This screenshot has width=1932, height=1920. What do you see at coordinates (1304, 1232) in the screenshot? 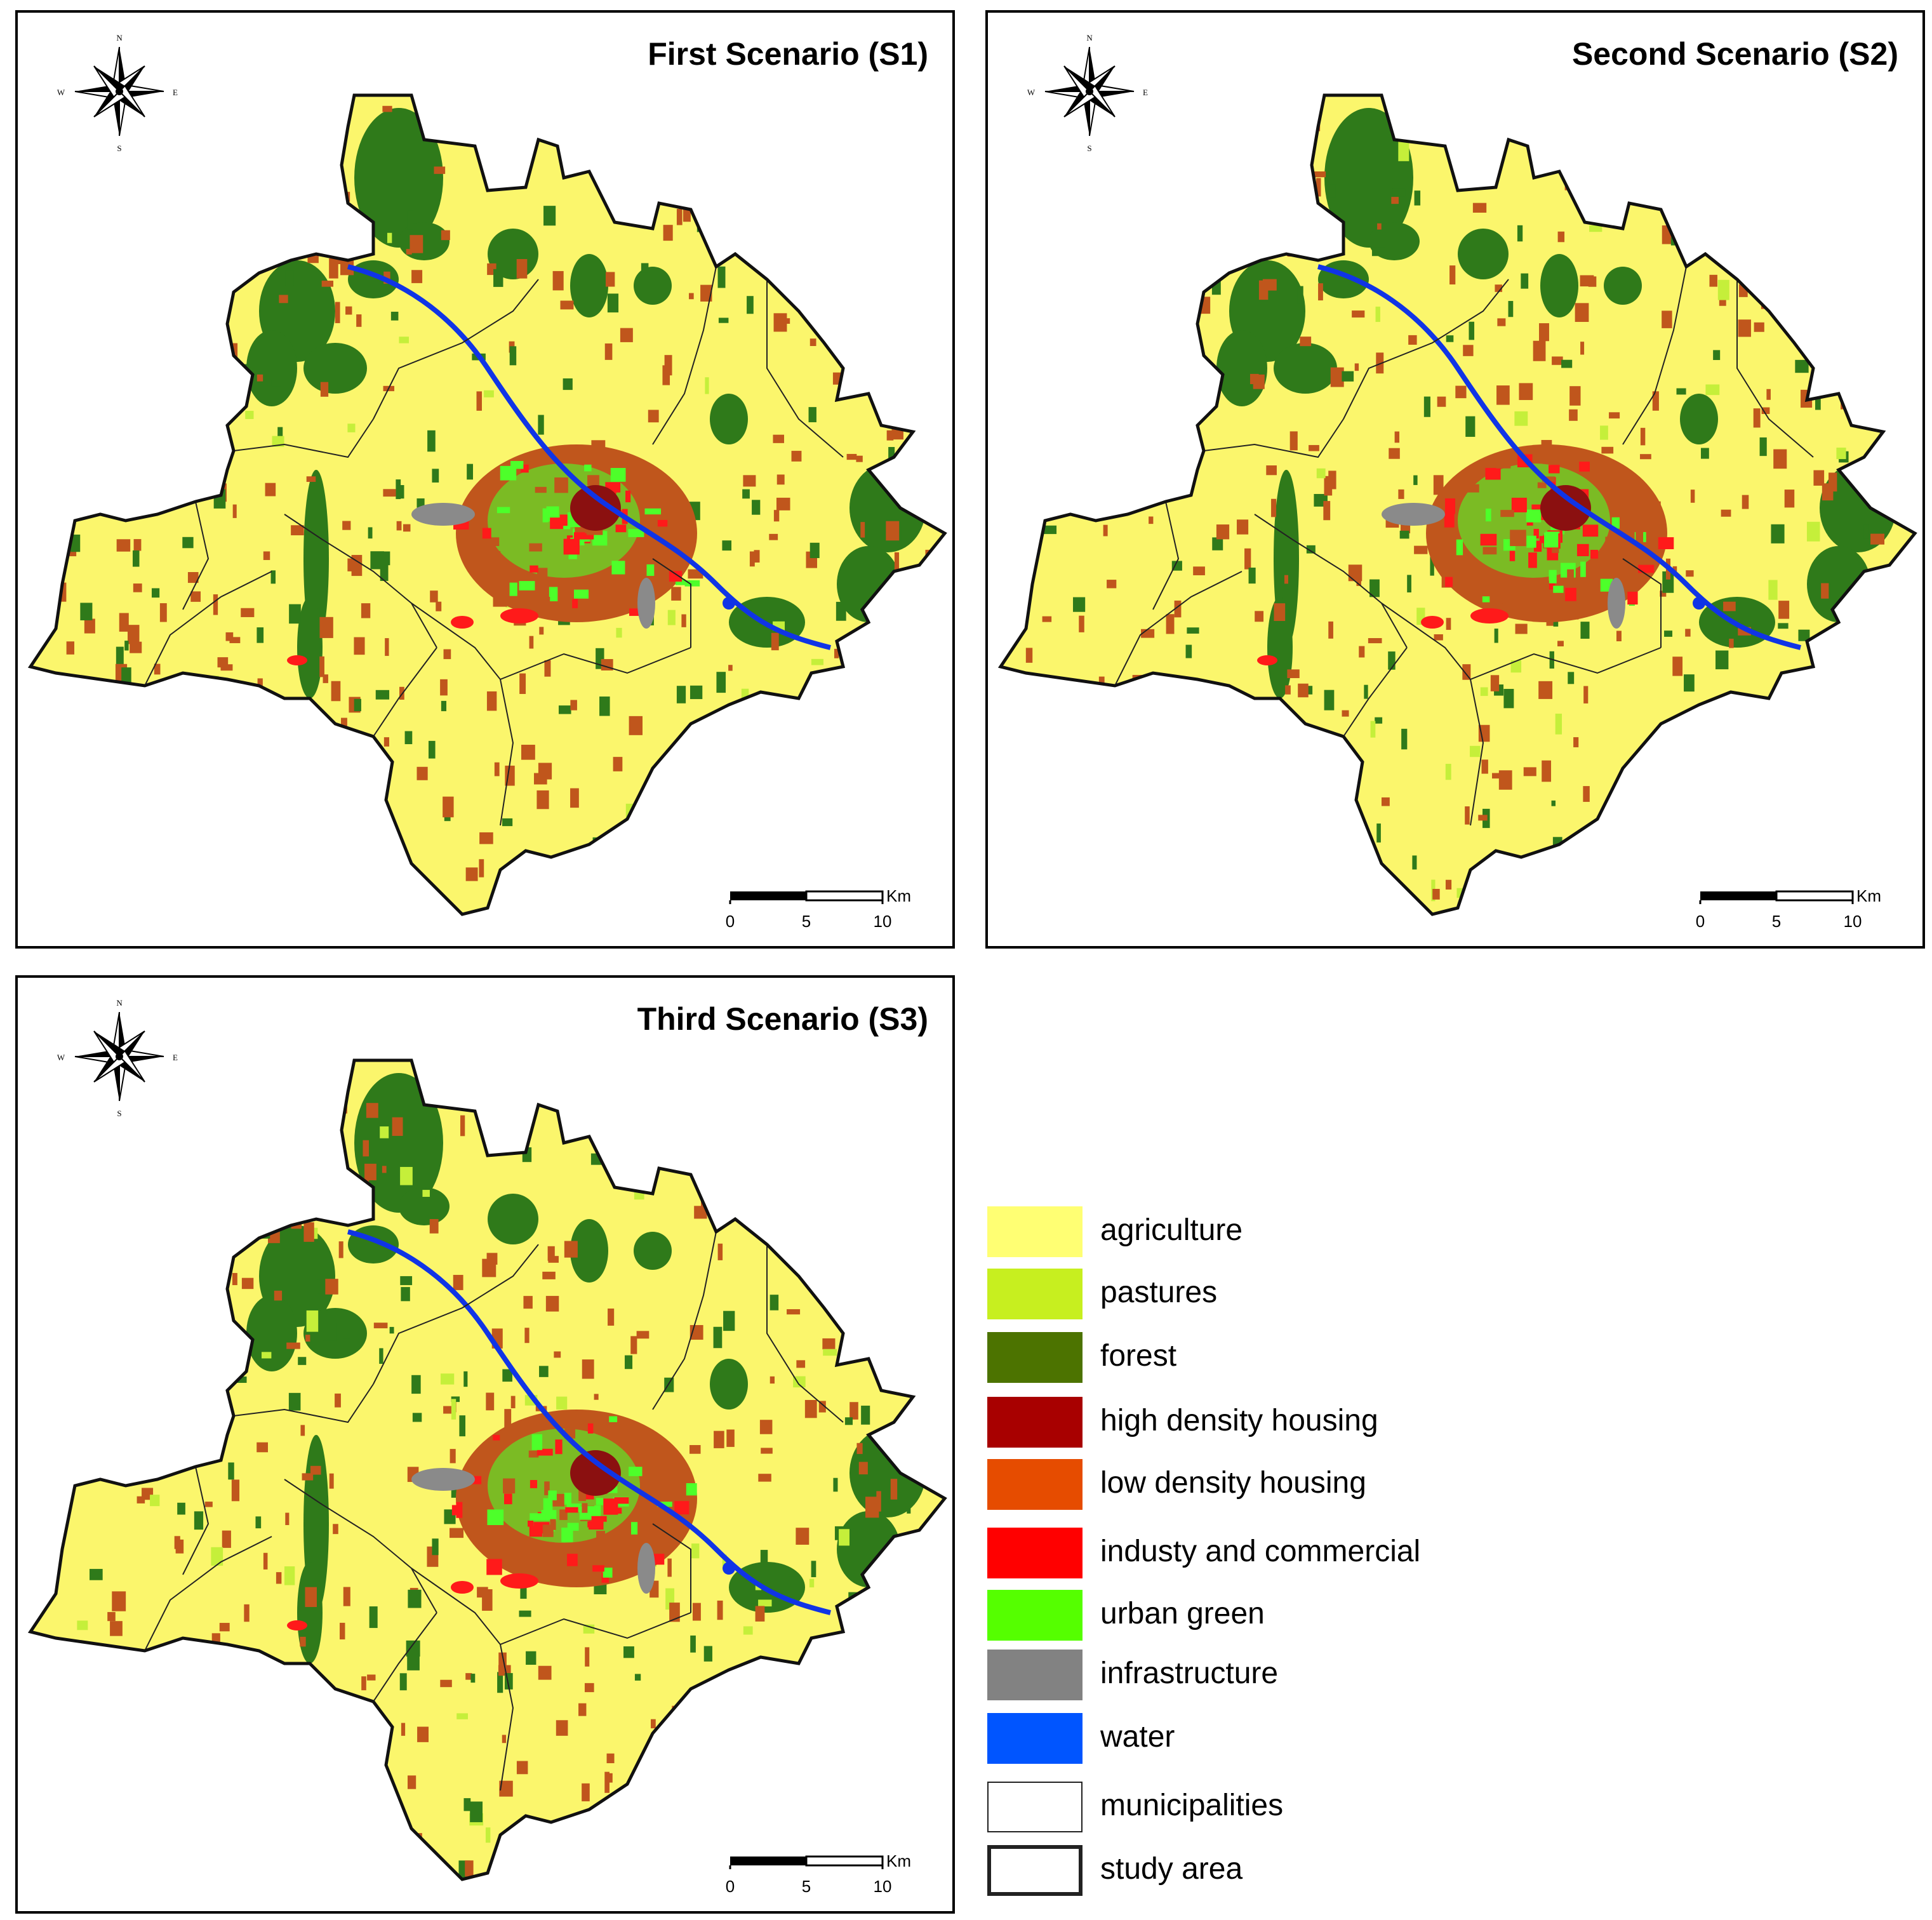
I see `legend-item-agriculture: agriculture` at bounding box center [1304, 1232].